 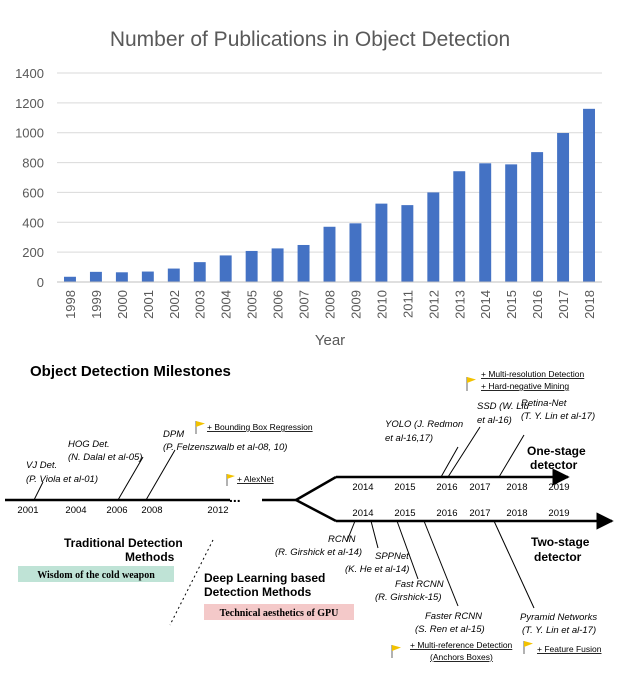 What do you see at coordinates (304, 304) in the screenshot?
I see `x-tick-label: 2007` at bounding box center [304, 304].